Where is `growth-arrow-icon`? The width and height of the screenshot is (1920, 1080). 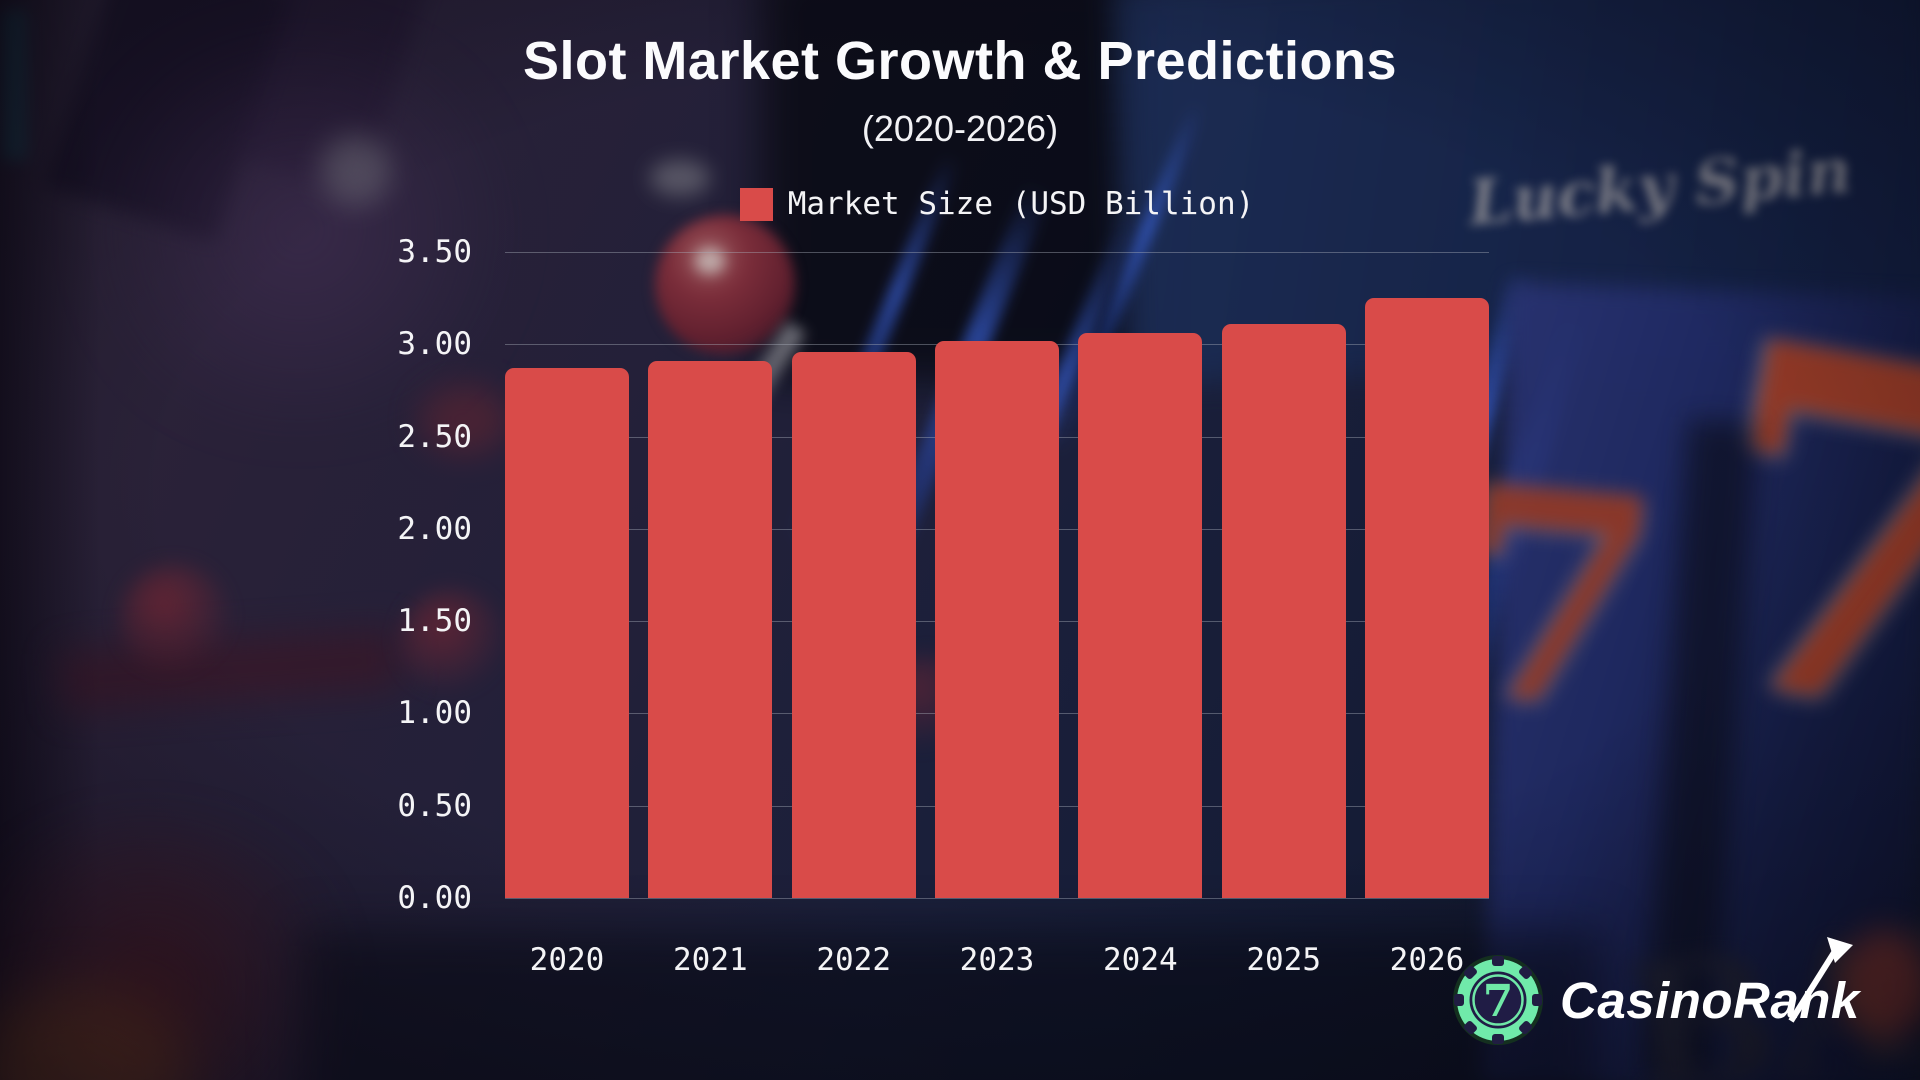
growth-arrow-icon is located at coordinates (1820, 979).